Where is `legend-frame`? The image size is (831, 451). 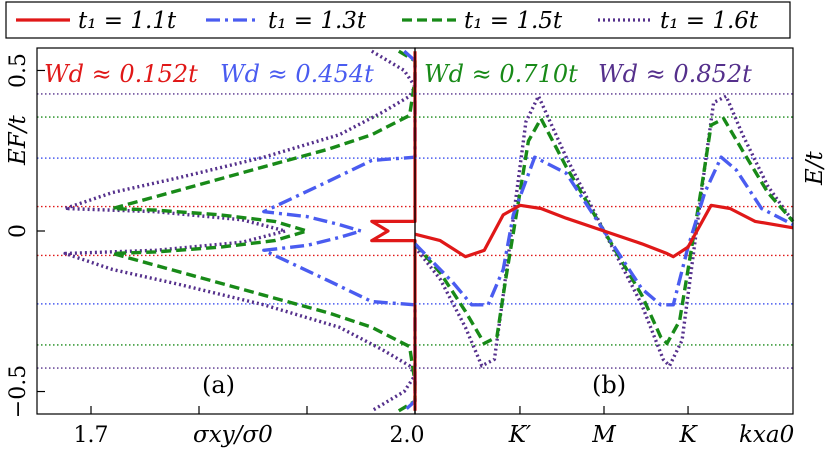
legend-frame is located at coordinates (398, 20).